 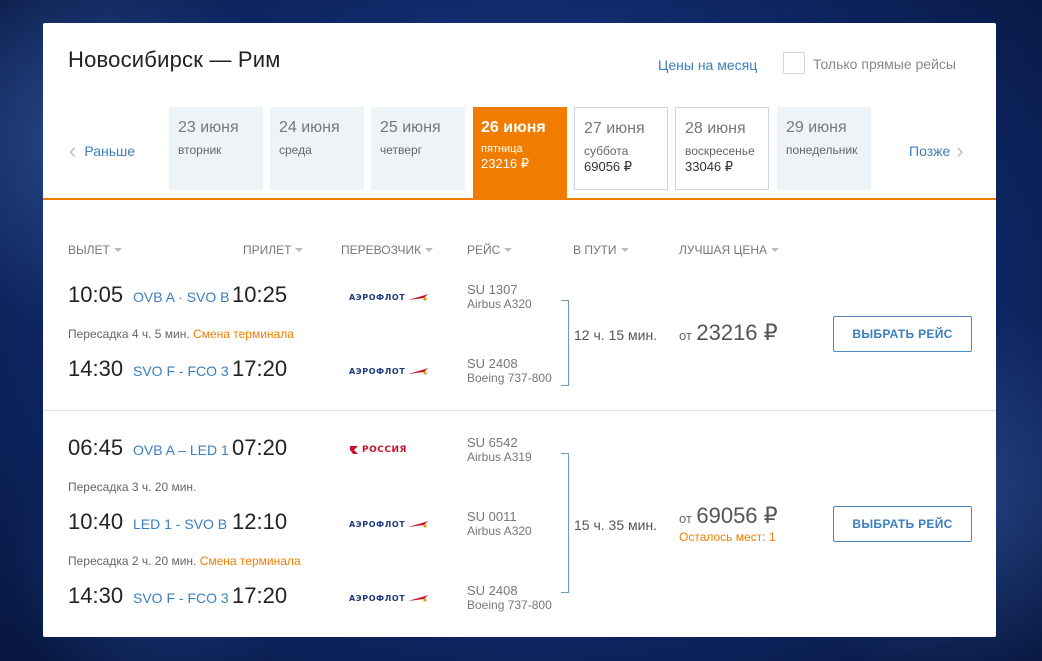 I want to click on next-dates-button: Позже ›, so click(x=936, y=151).